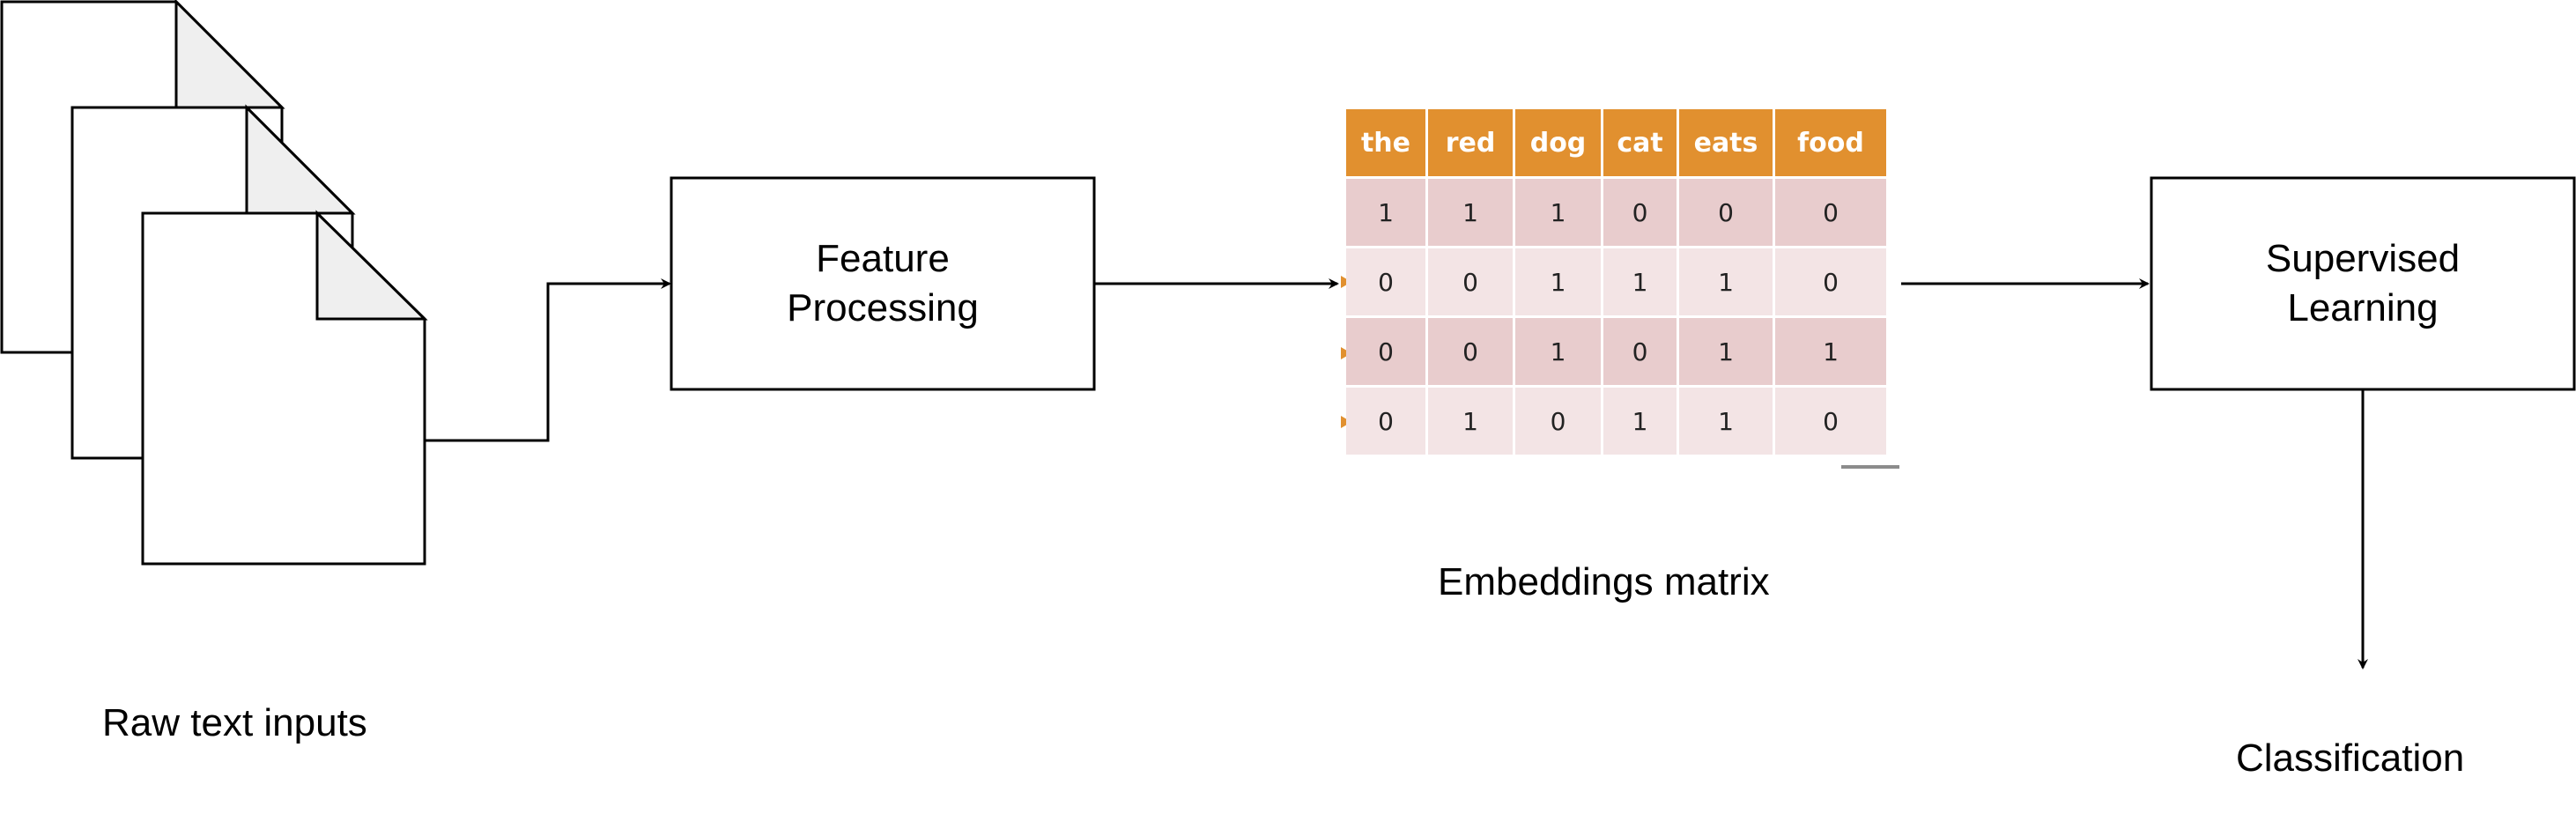 The width and height of the screenshot is (2576, 814). I want to click on matrix-header-cell: dog, so click(1558, 144).